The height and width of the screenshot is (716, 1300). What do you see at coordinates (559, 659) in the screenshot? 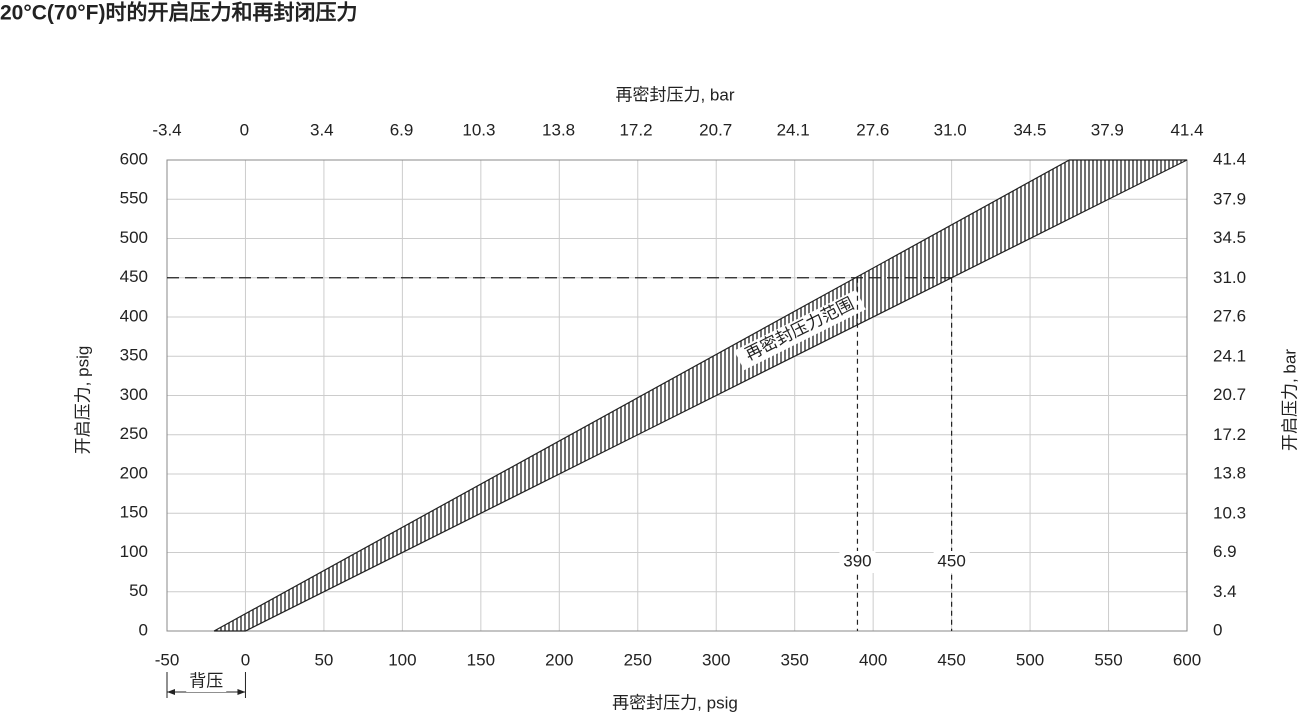
I see `x-tick-label: 200` at bounding box center [559, 659].